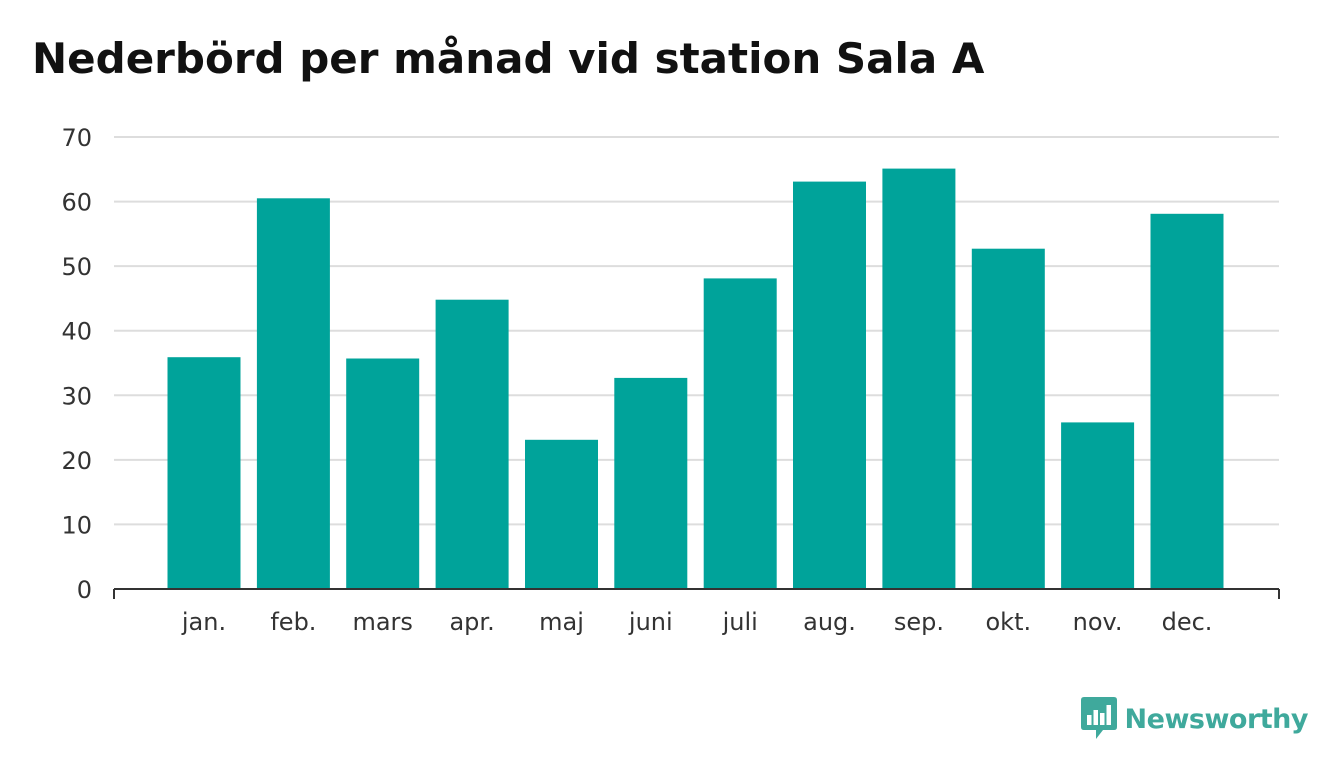 The width and height of the screenshot is (1340, 771). What do you see at coordinates (696, 593) in the screenshot?
I see `x-axis` at bounding box center [696, 593].